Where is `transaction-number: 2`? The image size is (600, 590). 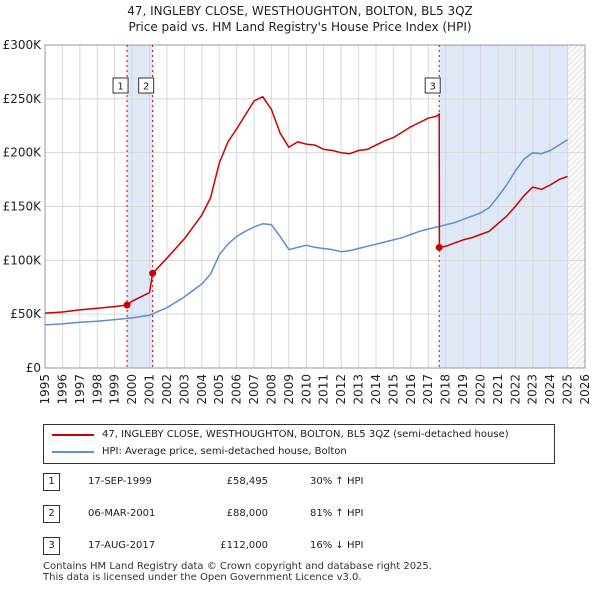 transaction-number: 2 is located at coordinates (51, 514).